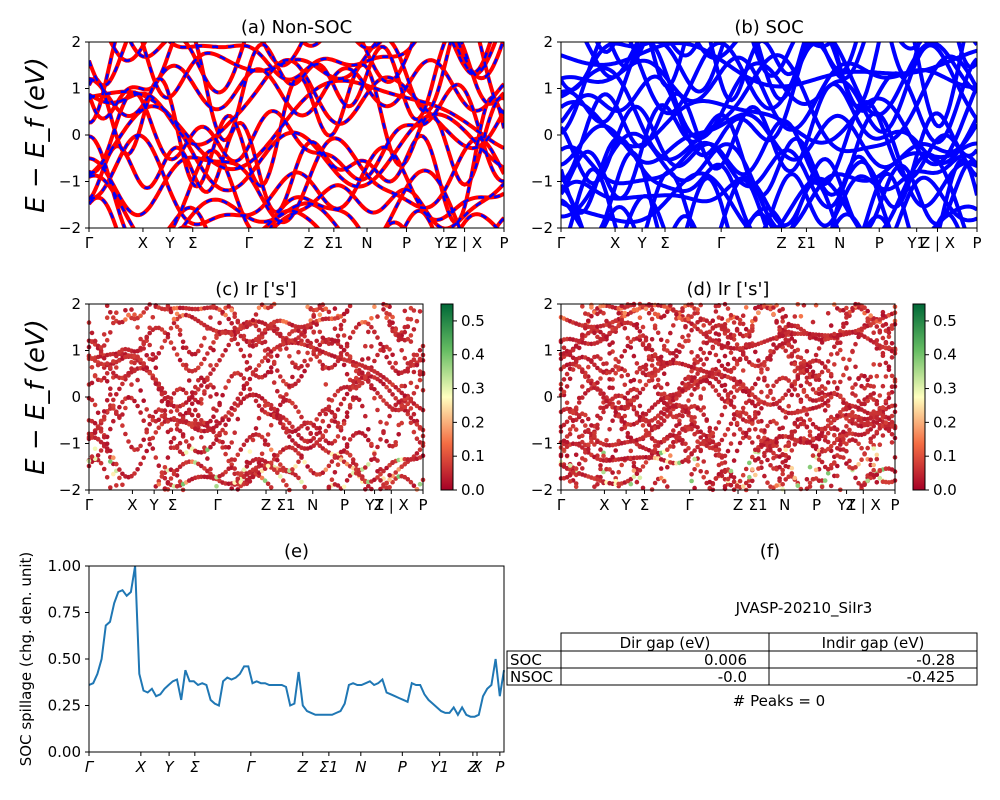 Image resolution: width=1000 pixels, height=800 pixels. What do you see at coordinates (770, 551) in the screenshot?
I see `panel-title: (f)` at bounding box center [770, 551].